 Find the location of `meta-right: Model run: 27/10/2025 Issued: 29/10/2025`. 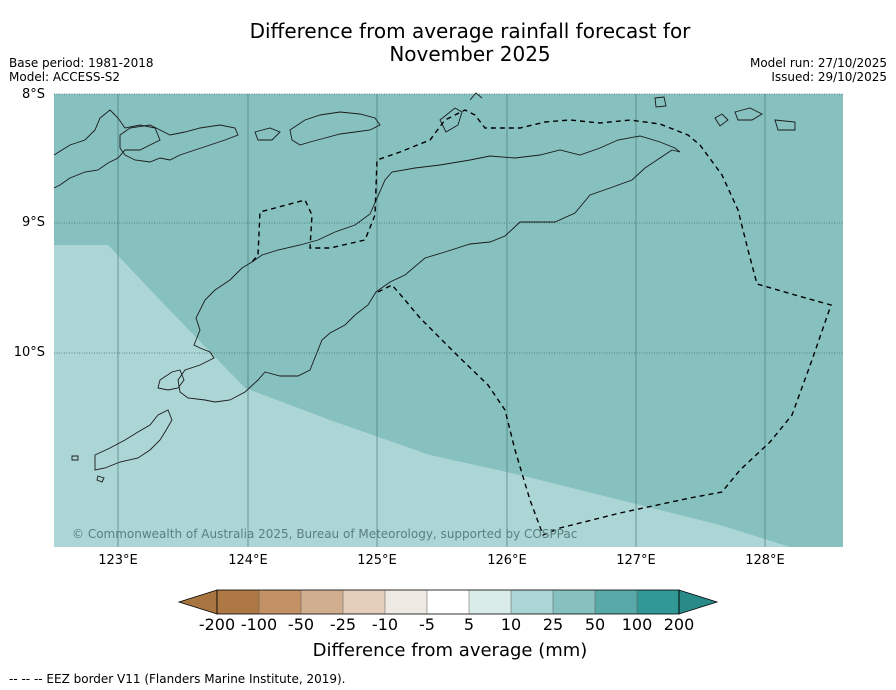

meta-right: Model run: 27/10/2025 Issued: 29/10/2025 is located at coordinates (818, 70).